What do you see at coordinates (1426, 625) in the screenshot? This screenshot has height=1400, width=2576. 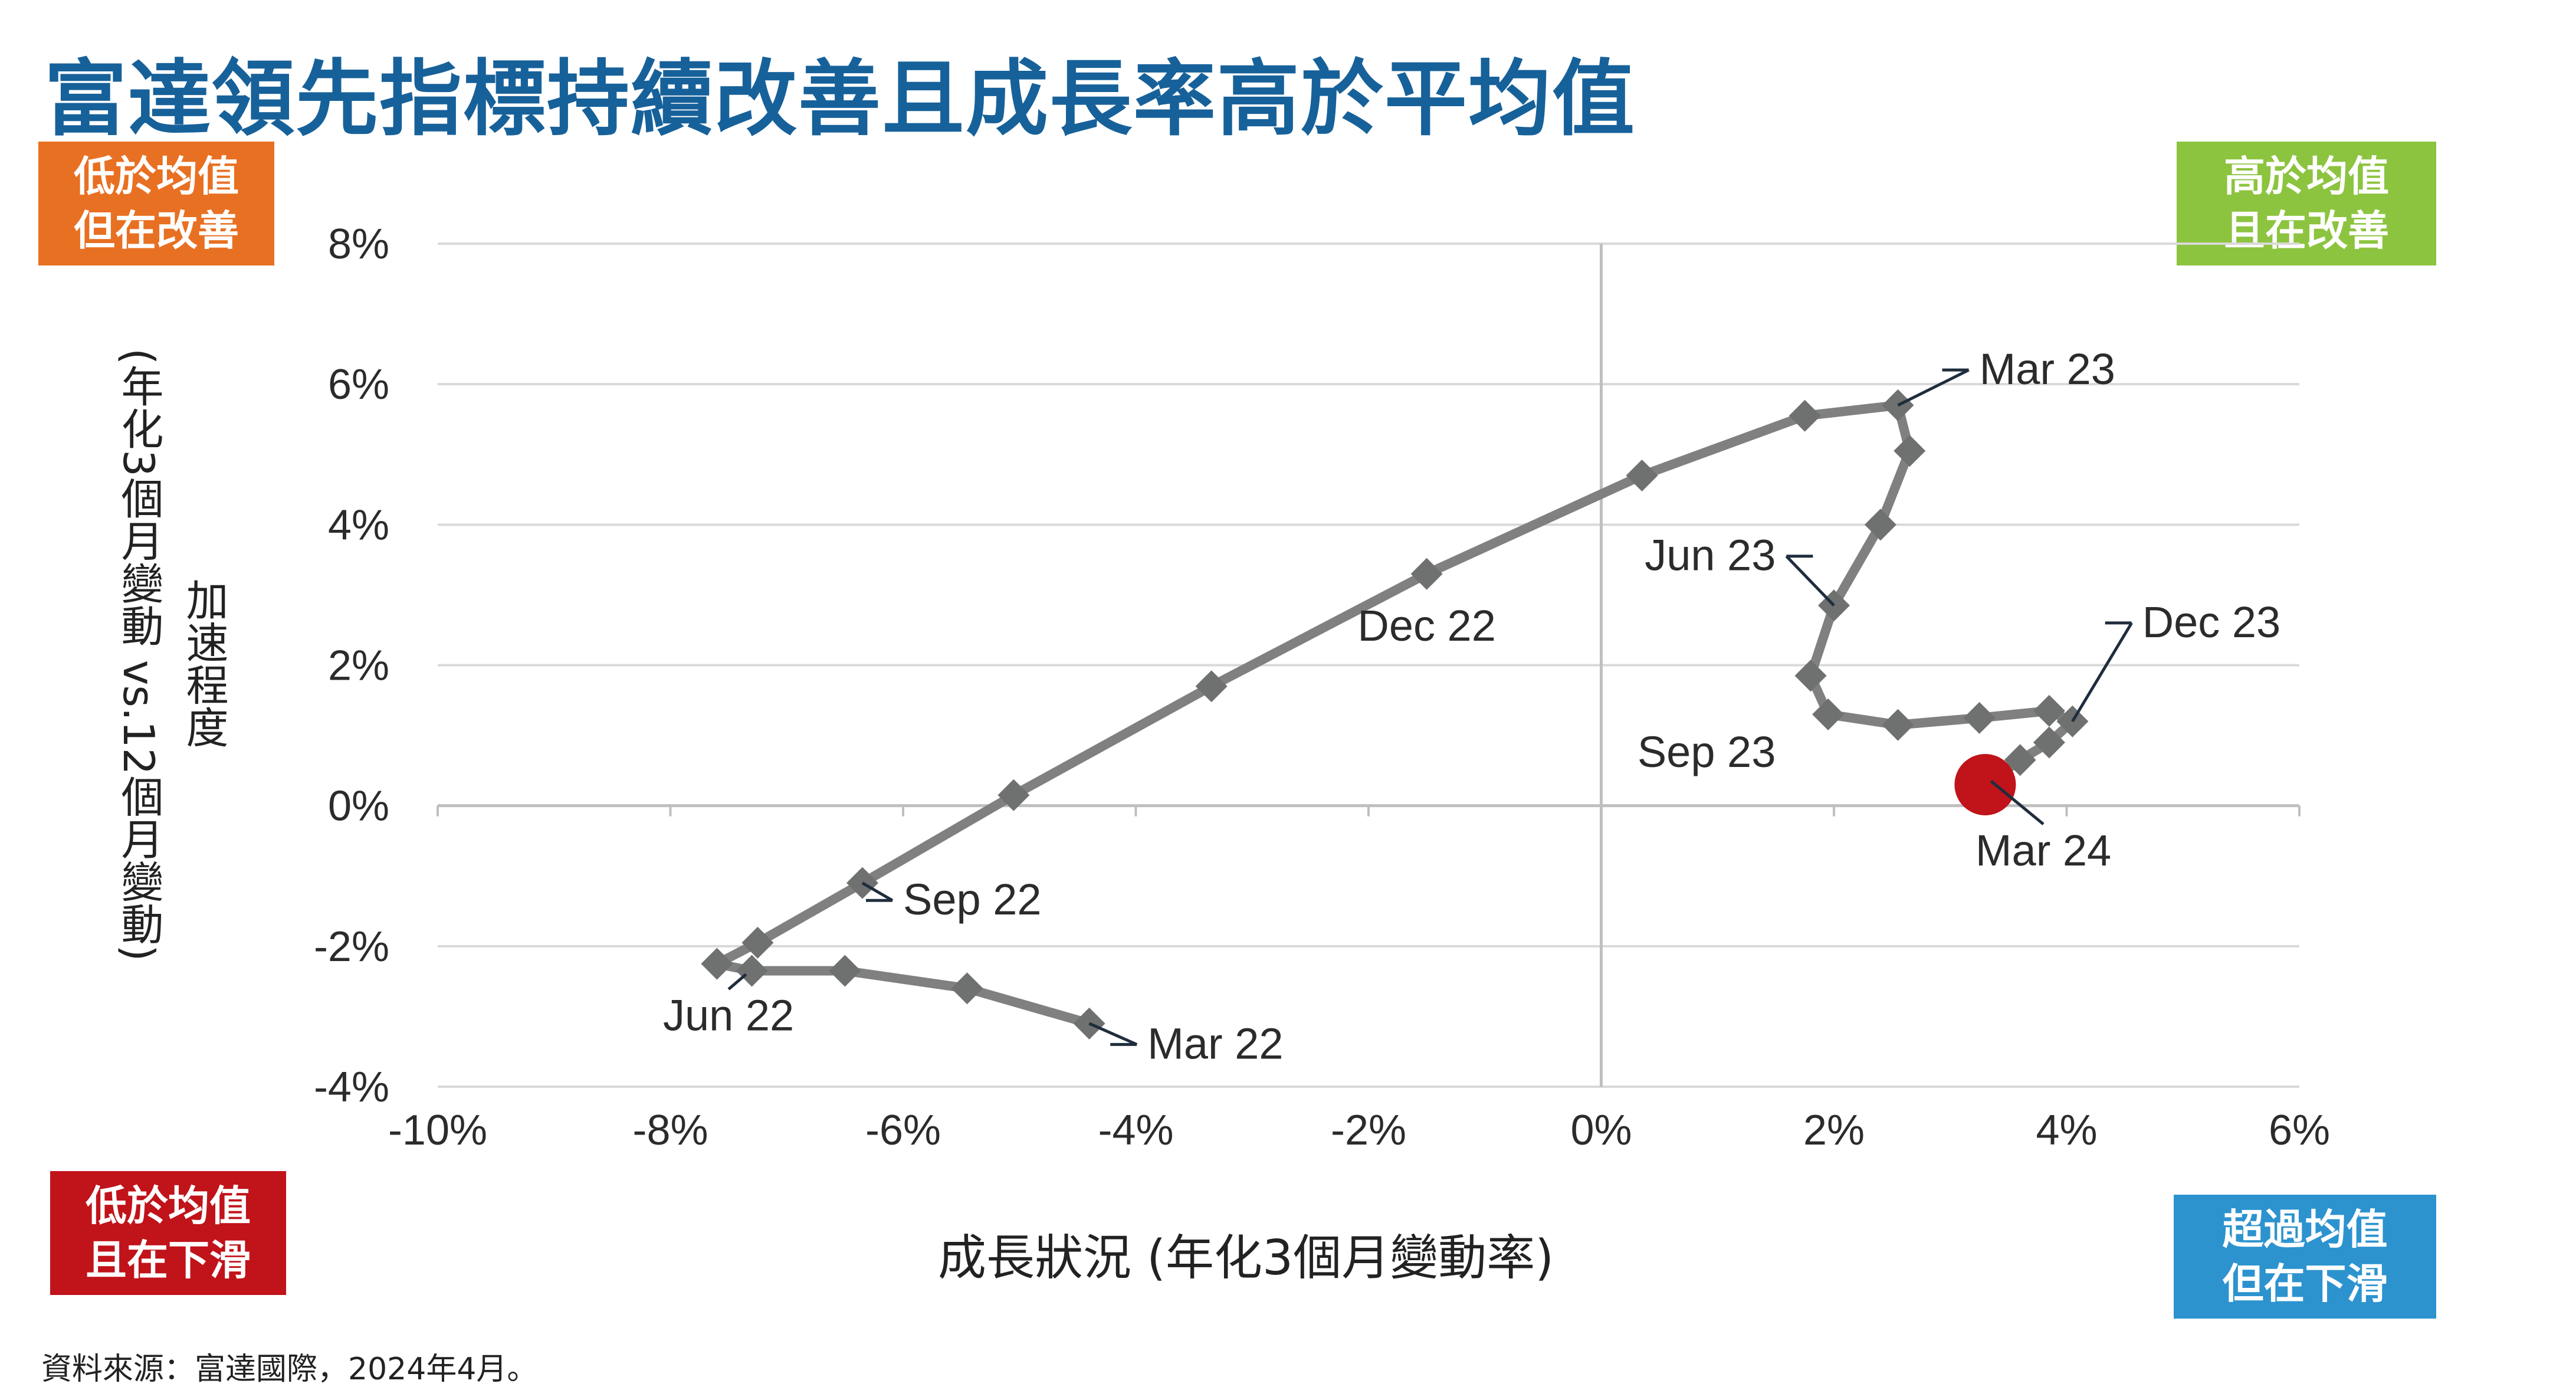 I see `annotation-label: Dec 22` at bounding box center [1426, 625].